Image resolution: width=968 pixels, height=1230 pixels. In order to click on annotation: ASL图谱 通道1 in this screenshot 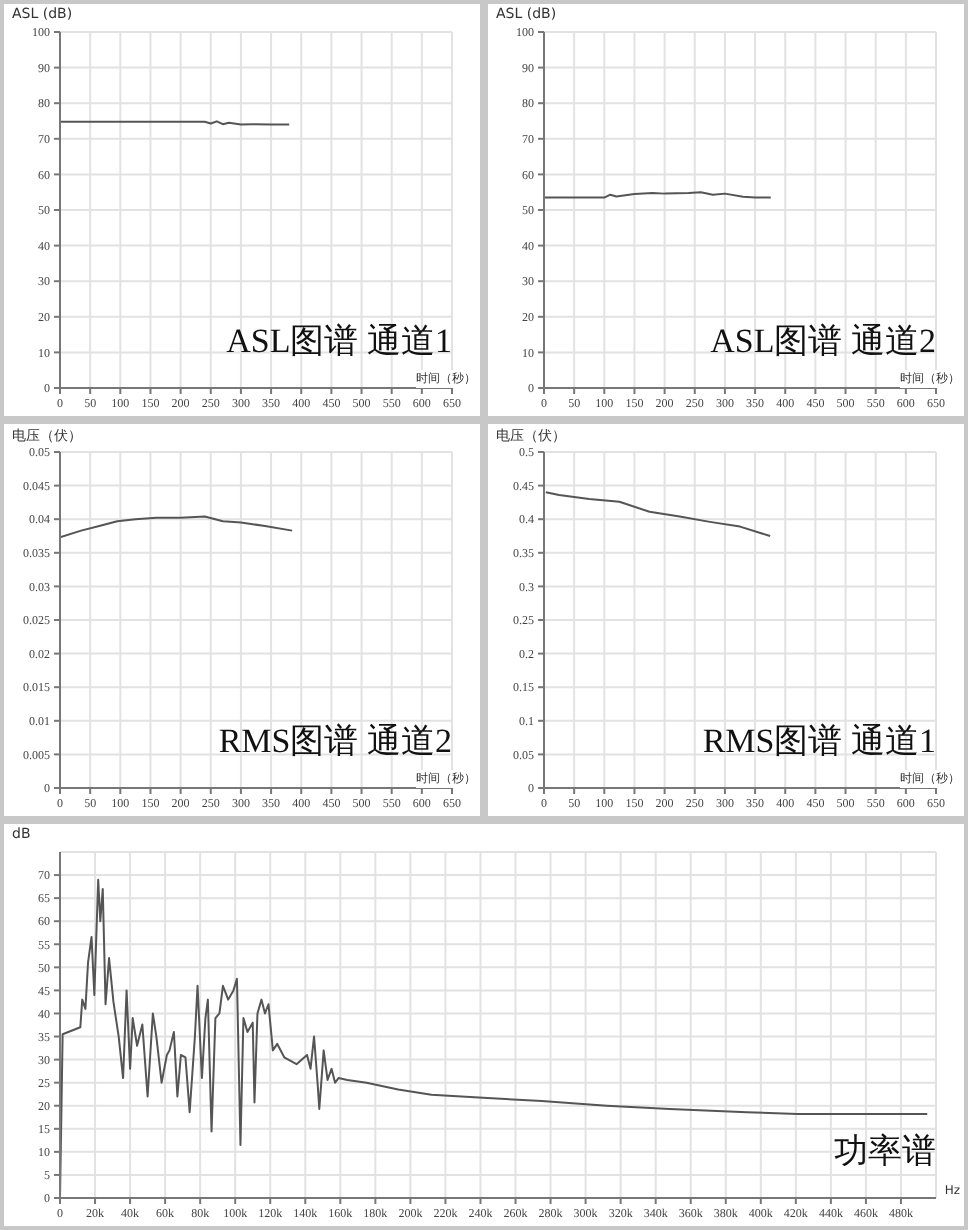, I will do `click(339, 342)`.